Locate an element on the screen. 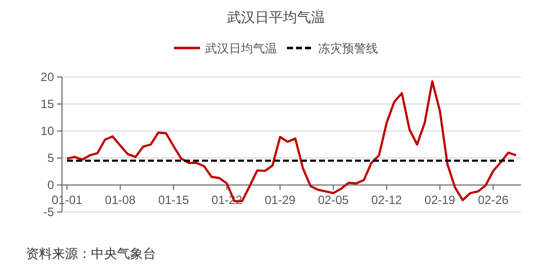  y-tick-label: 0 is located at coordinates (50, 185).